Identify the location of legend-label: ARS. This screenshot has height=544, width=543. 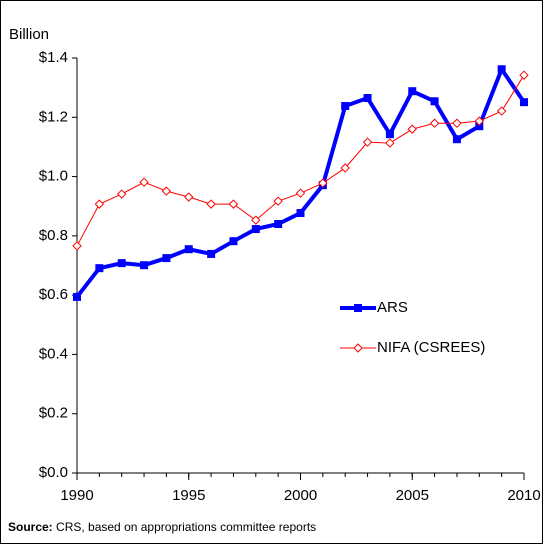
(392, 307).